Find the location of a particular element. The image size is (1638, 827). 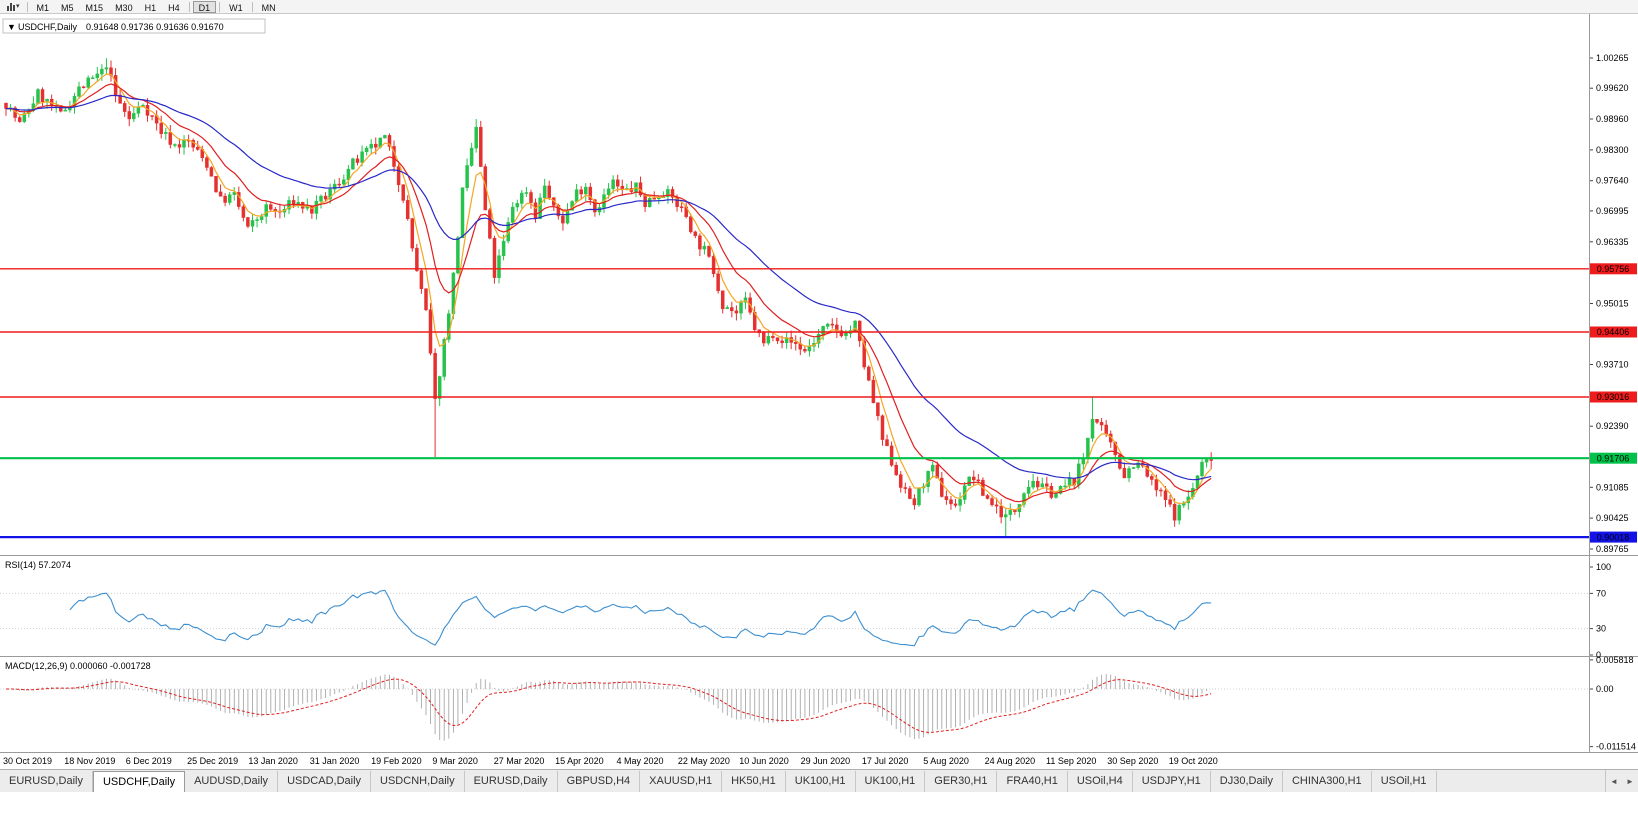

chart-tab-china300-h1: CHINA300,H1 is located at coordinates (1327, 781).